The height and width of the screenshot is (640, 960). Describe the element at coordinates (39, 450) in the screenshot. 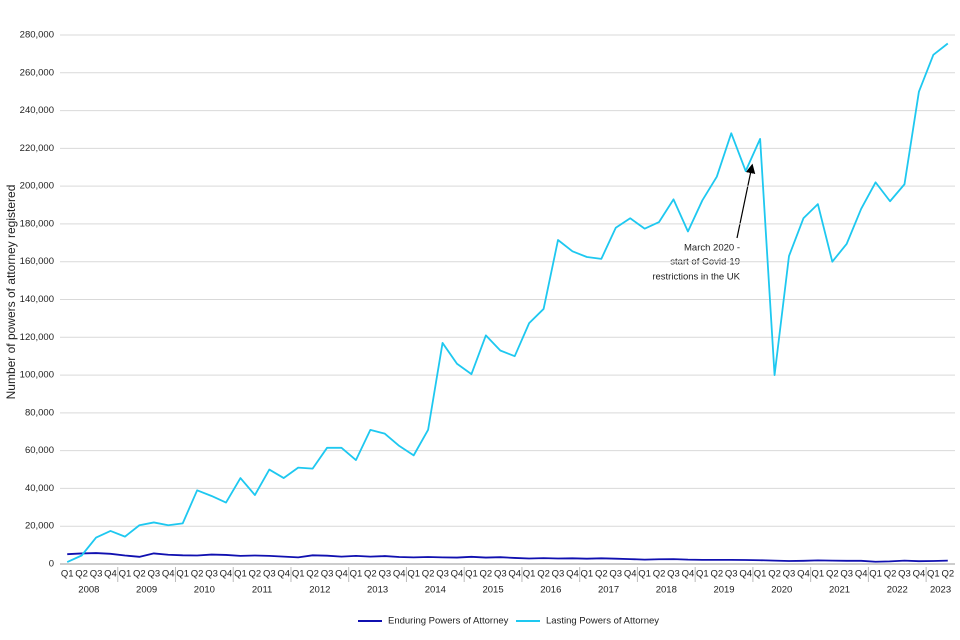

I see `y-tick-label: 60,000` at that location.